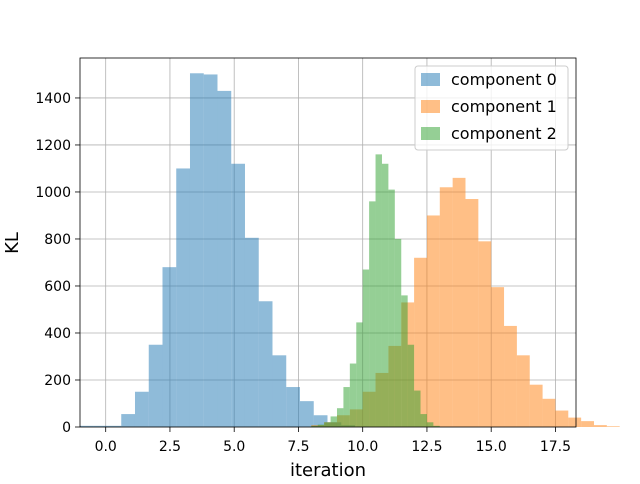 Image resolution: width=640 pixels, height=484 pixels. Describe the element at coordinates (66, 428) in the screenshot. I see `y-tick-label: 0` at that location.